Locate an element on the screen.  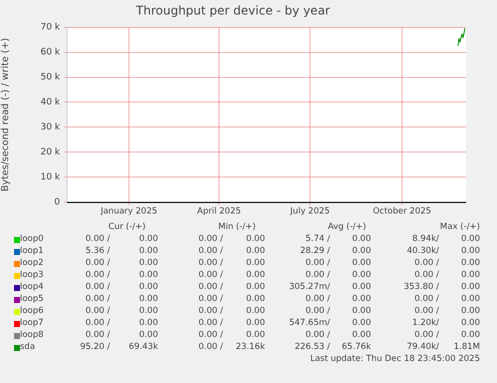
y-tick-label: 40 k is located at coordinates (50, 103).